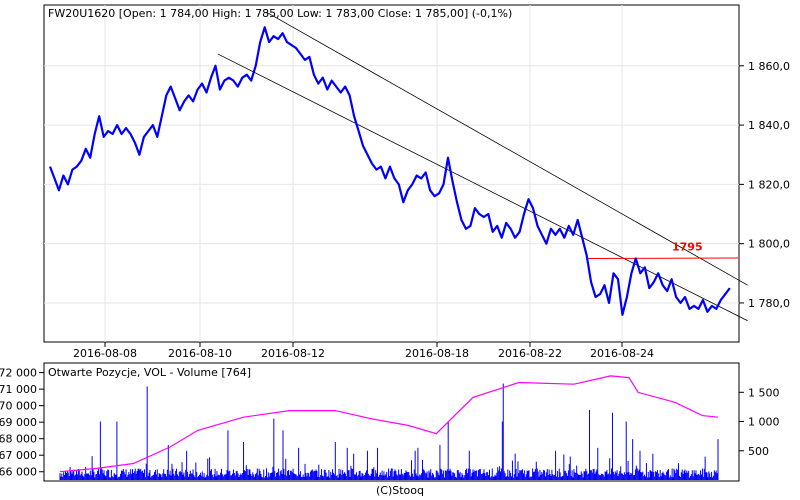 This screenshot has height=500, width=800. I want to click on volume-y-tick-label: 1 500, so click(764, 392).